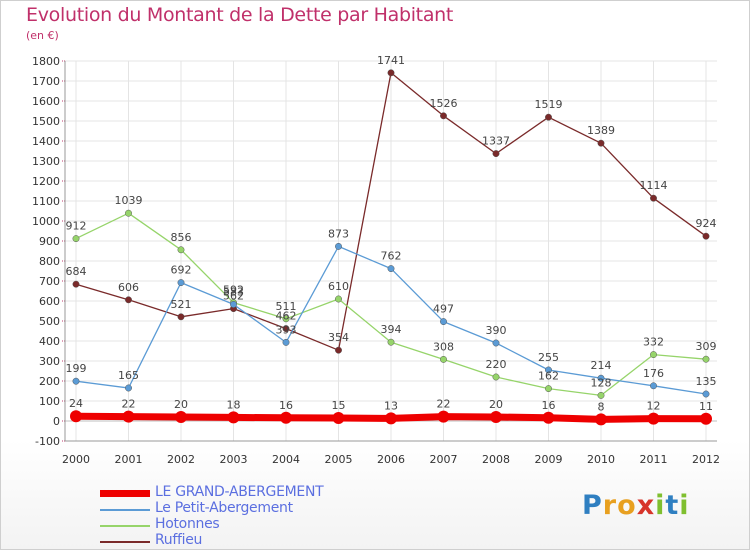  Describe the element at coordinates (46, 141) in the screenshot. I see `y-tick-label: 1400` at that location.